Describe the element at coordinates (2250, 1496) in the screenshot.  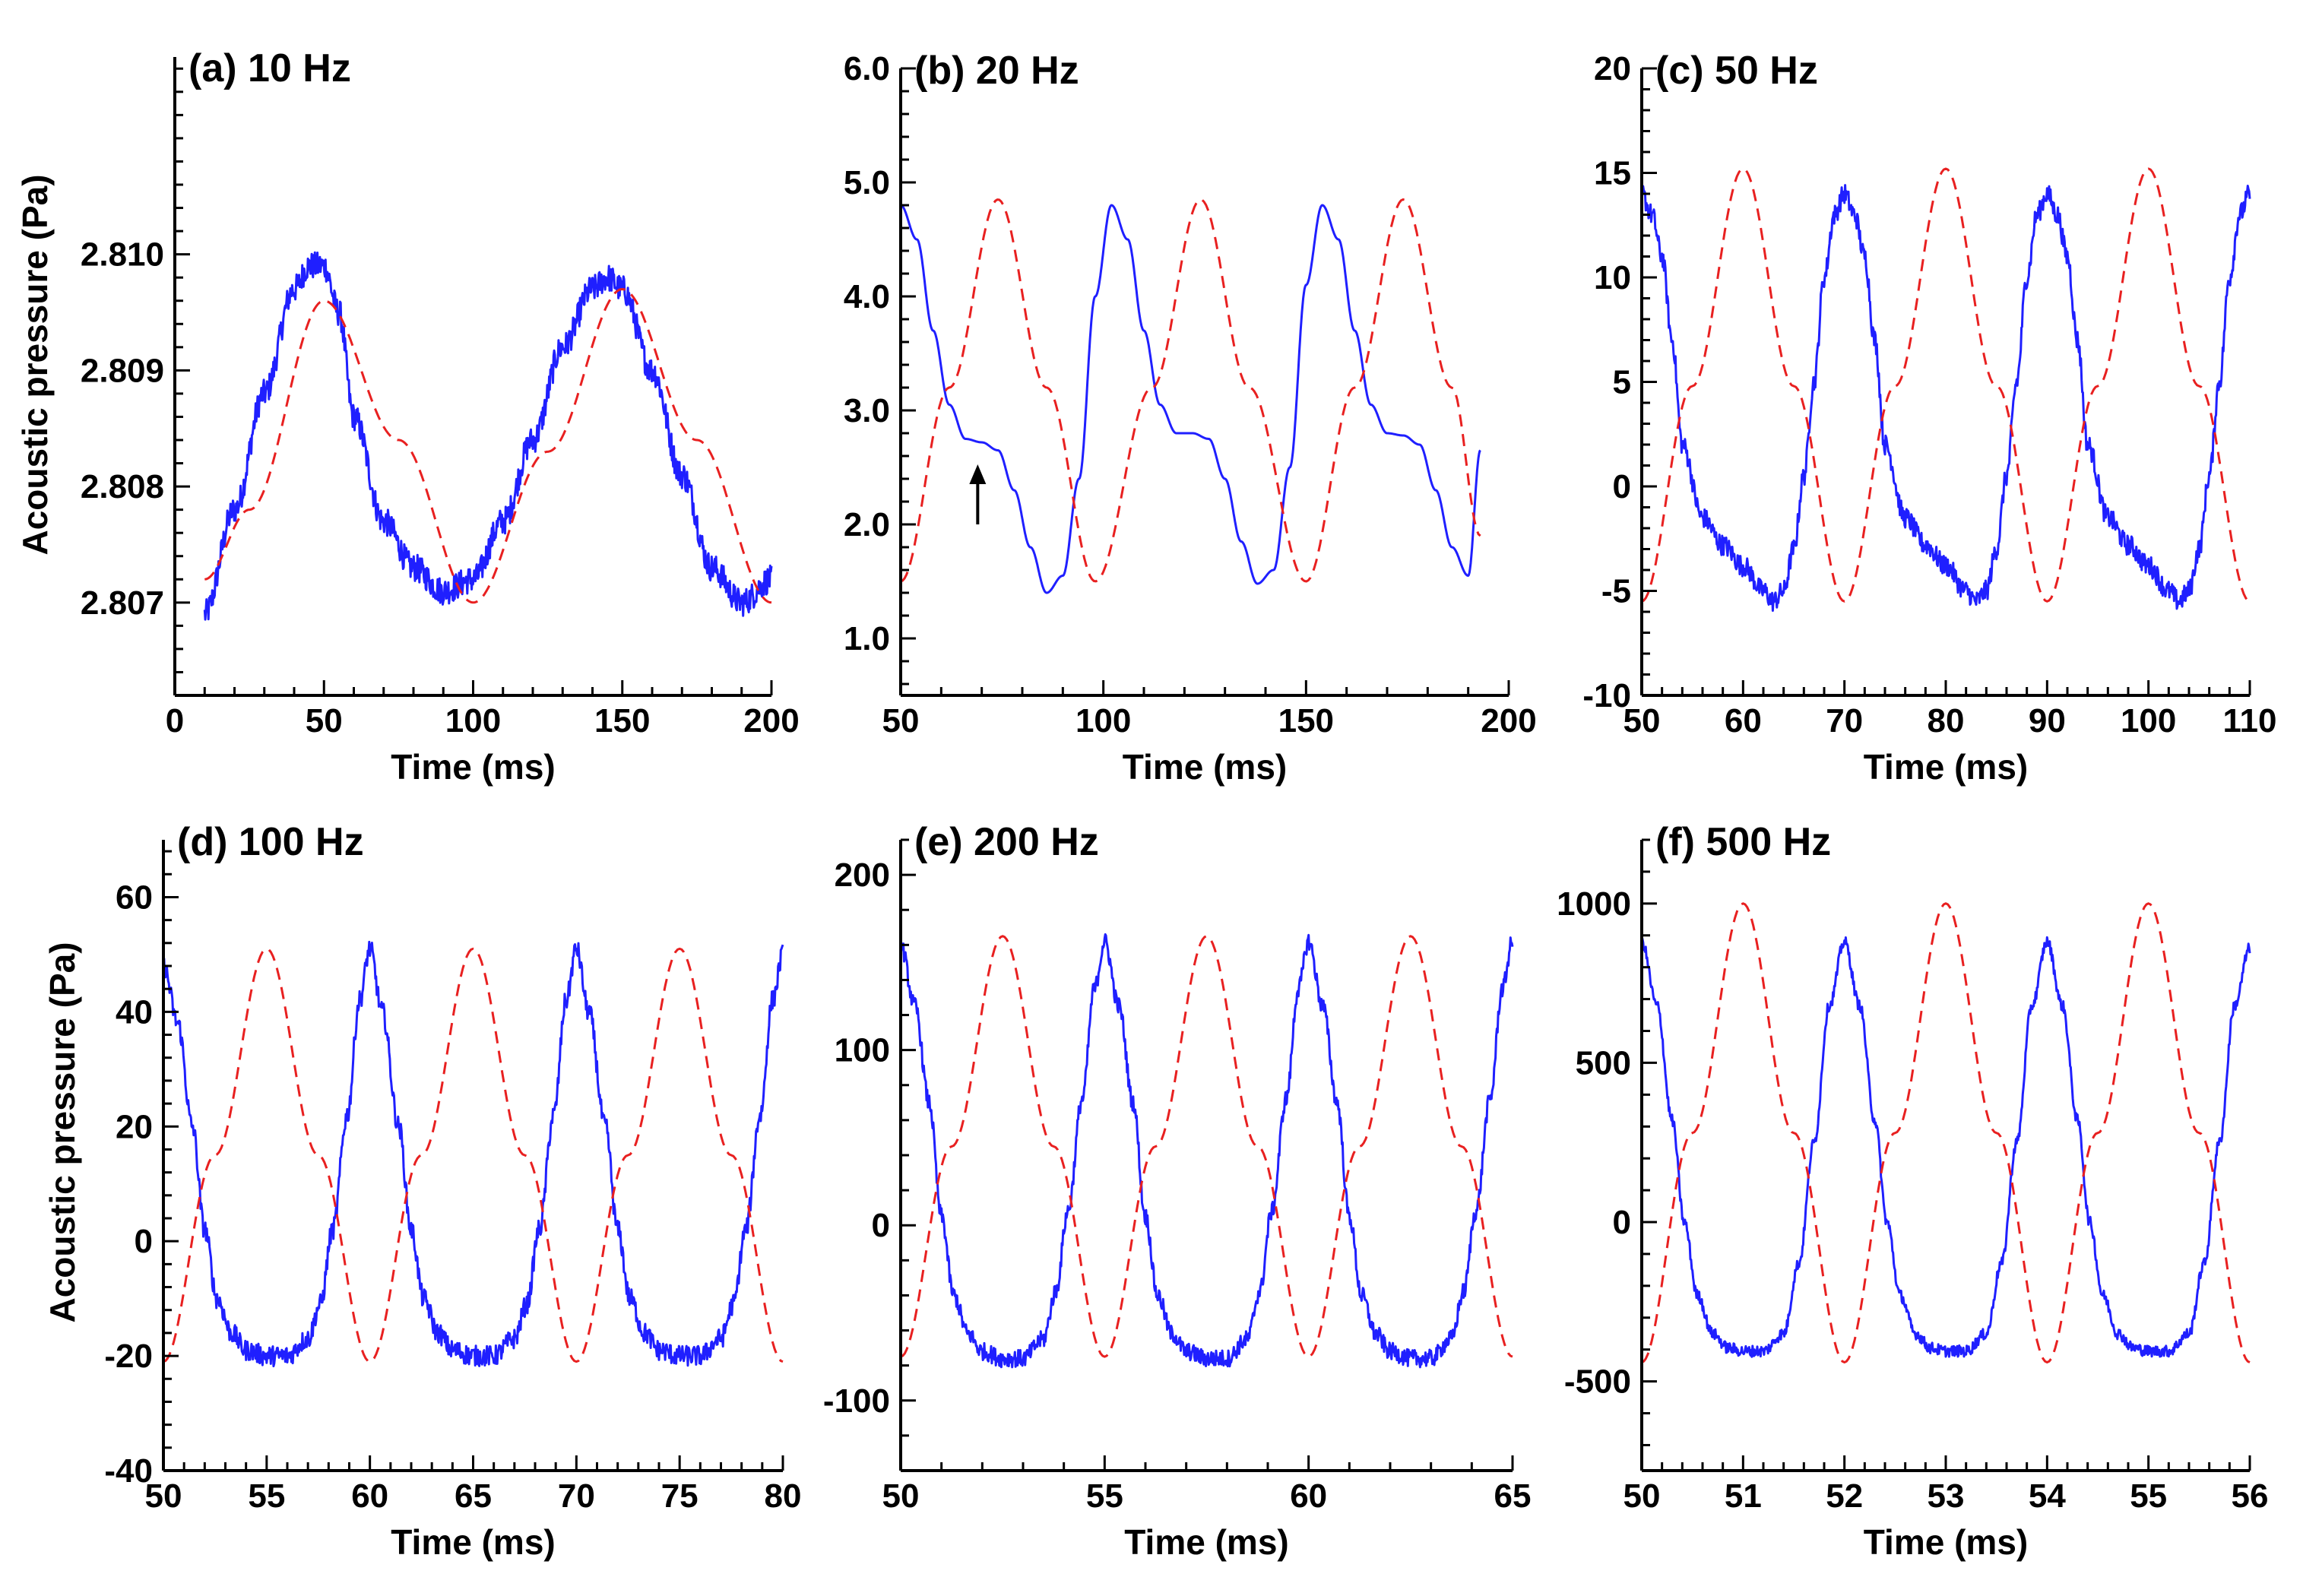
I see `x-tick-label: 56` at that location.